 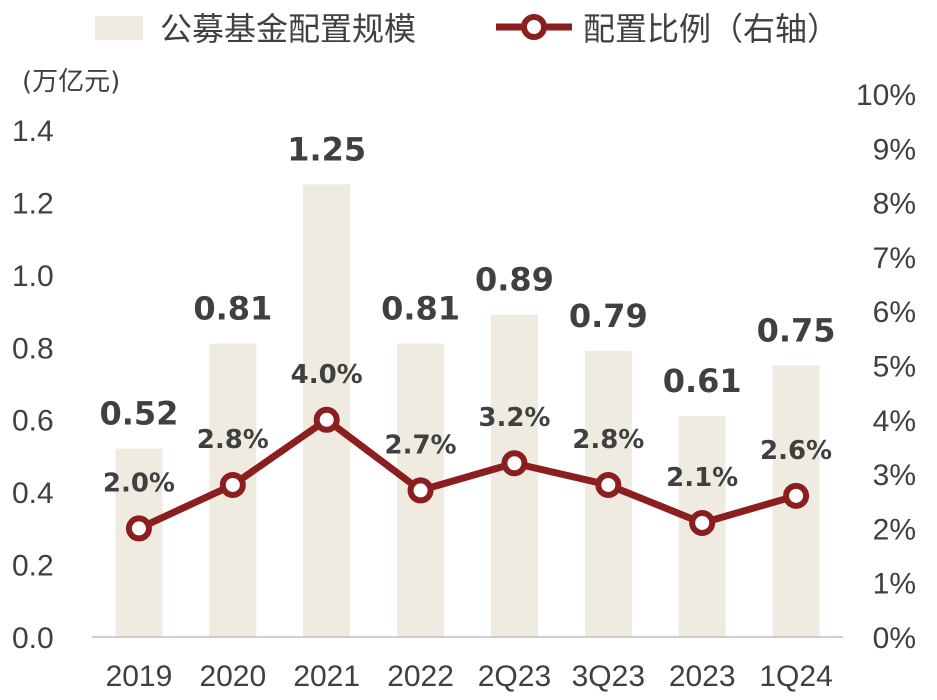 What do you see at coordinates (608, 676) in the screenshot?
I see `x-axis-tick-label: 3Q23` at bounding box center [608, 676].